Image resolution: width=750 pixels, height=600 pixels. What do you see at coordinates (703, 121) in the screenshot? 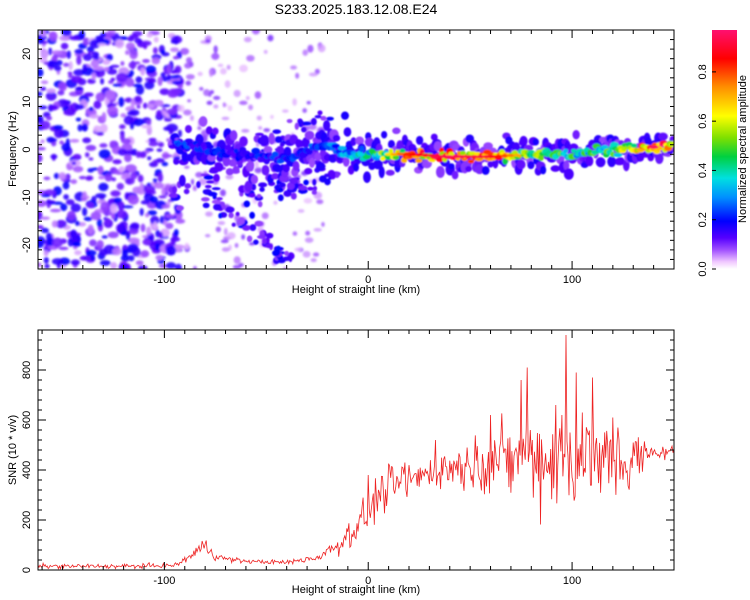
I see `colorbar-tick-label: 0.6` at bounding box center [703, 121].